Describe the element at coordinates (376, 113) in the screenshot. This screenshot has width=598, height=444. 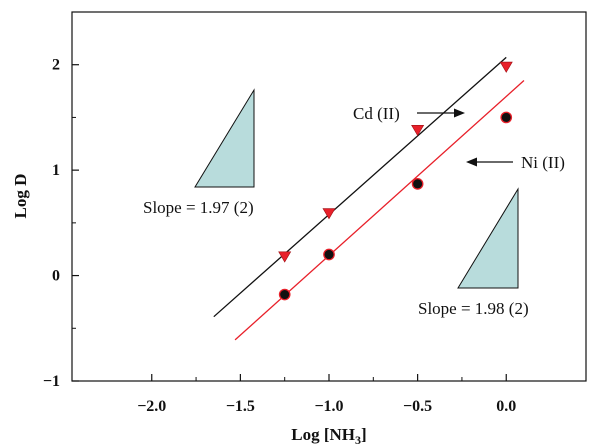
I see `cd-label: Cd (II)` at that location.